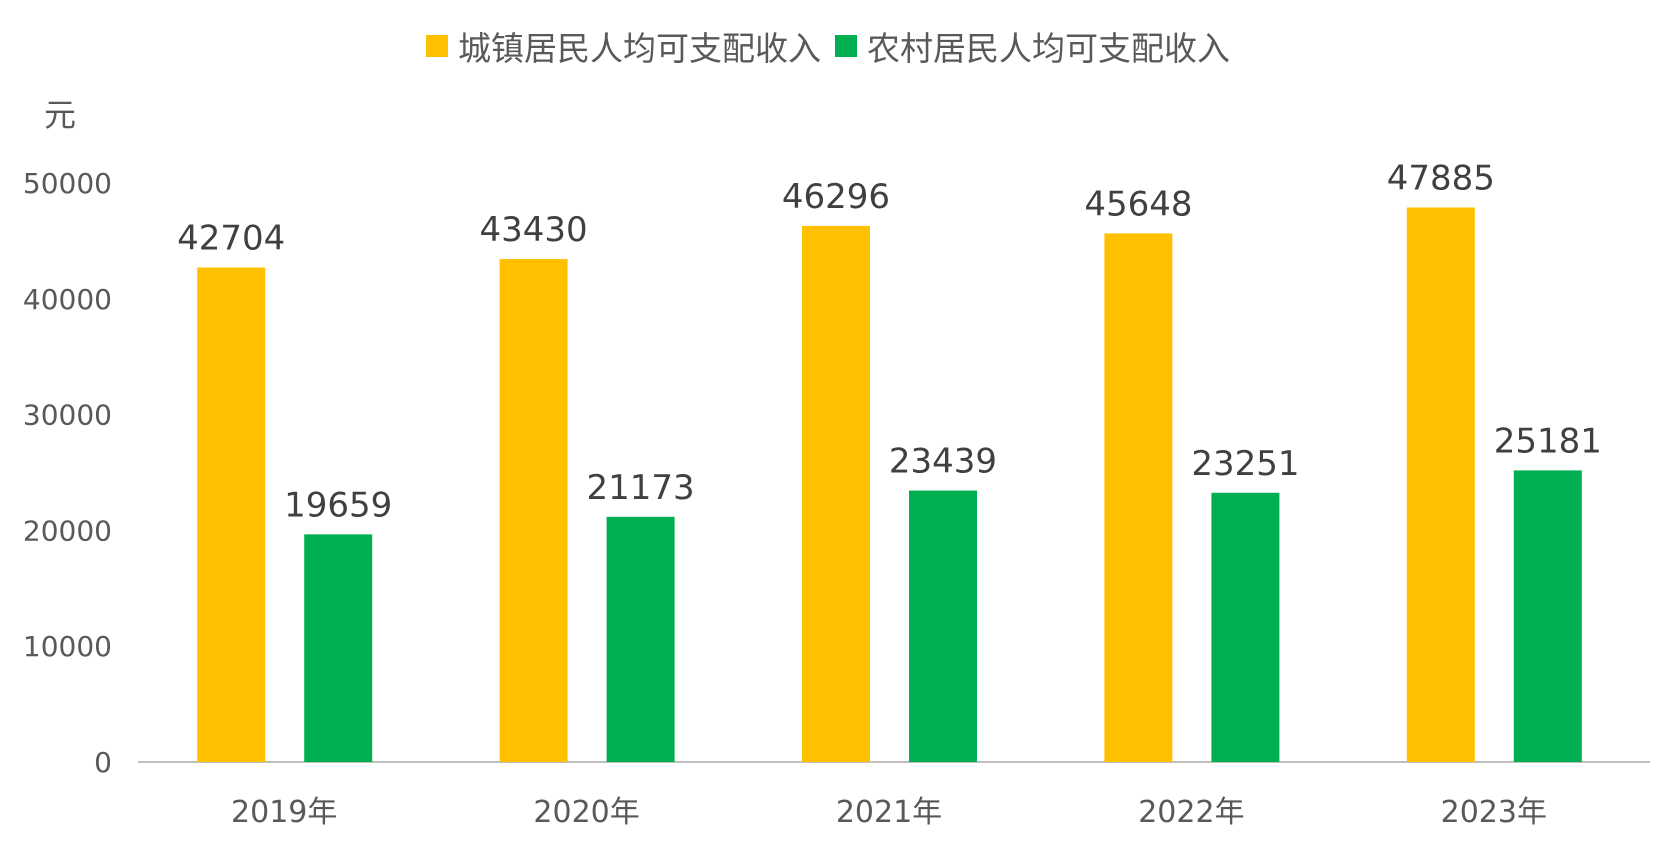 The image size is (1656, 846). What do you see at coordinates (846, 46) in the screenshot?
I see `legend-swatch-rural` at bounding box center [846, 46].